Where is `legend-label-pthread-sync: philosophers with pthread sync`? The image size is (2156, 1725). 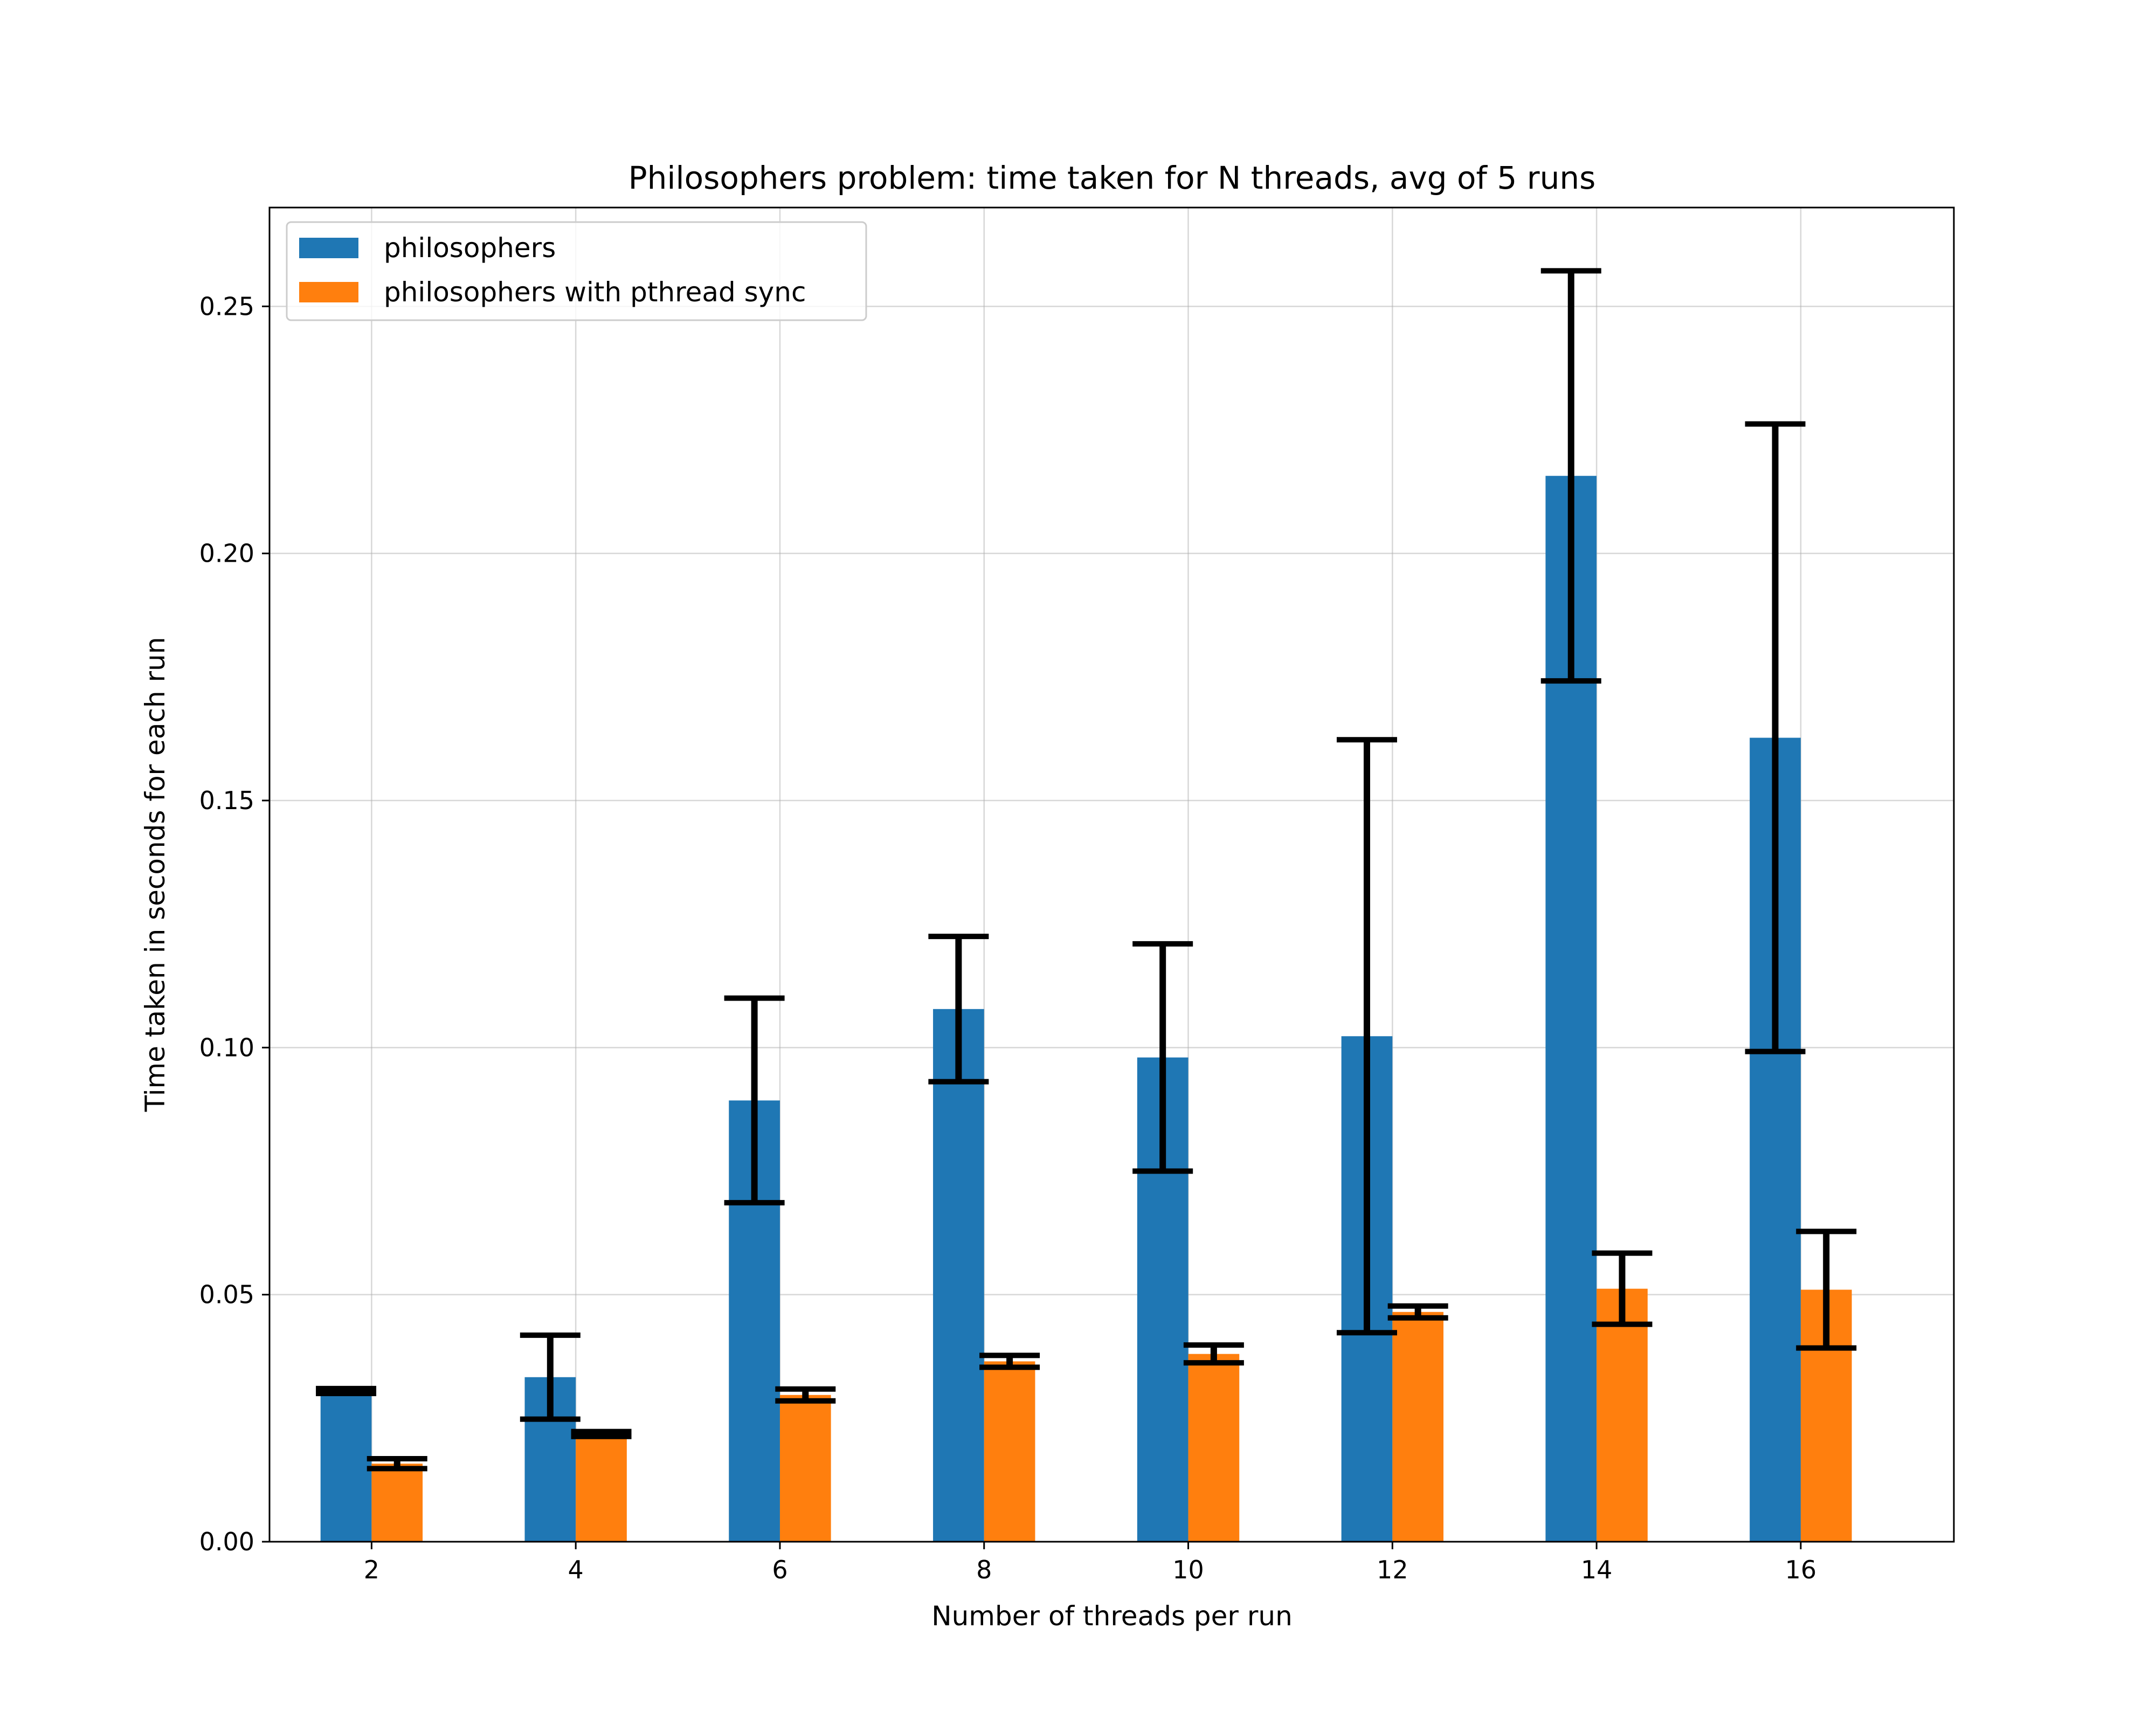 legend-label-pthread-sync: philosophers with pthread sync is located at coordinates (595, 292).